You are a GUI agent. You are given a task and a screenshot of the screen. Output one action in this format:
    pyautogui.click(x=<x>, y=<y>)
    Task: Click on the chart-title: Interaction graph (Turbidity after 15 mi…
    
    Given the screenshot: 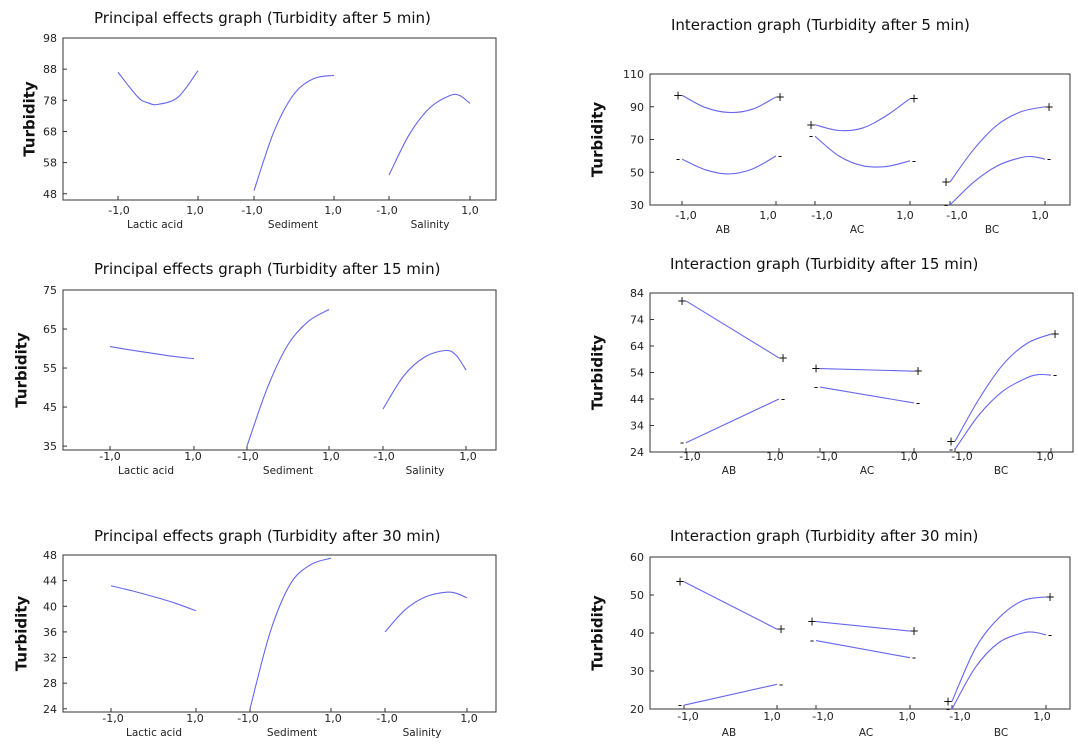 What is the action you would take?
    pyautogui.click(x=824, y=264)
    